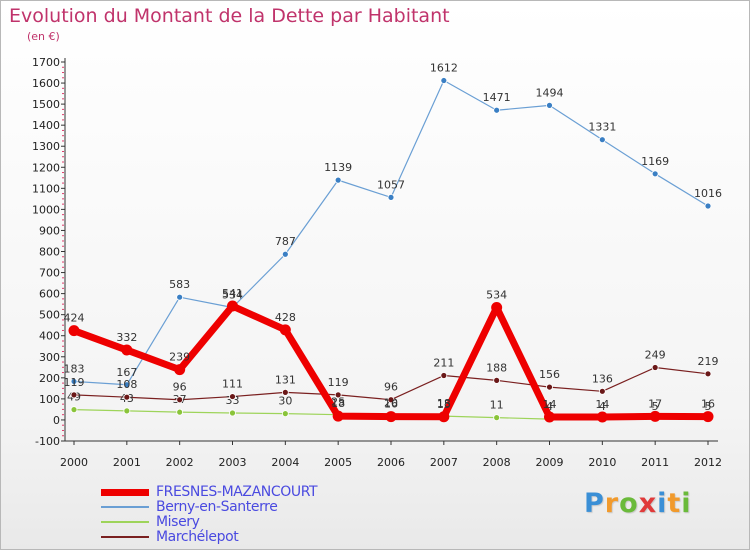 The image size is (750, 550). I want to click on data-label: 332, so click(126, 337).